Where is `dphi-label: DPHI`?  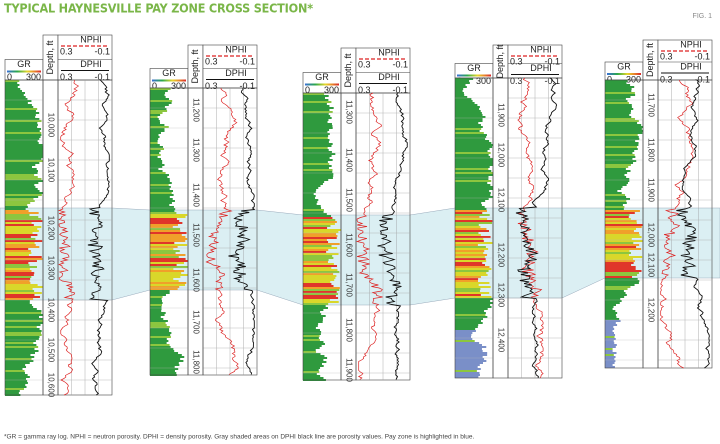 dphi-label: DPHI is located at coordinates (236, 73).